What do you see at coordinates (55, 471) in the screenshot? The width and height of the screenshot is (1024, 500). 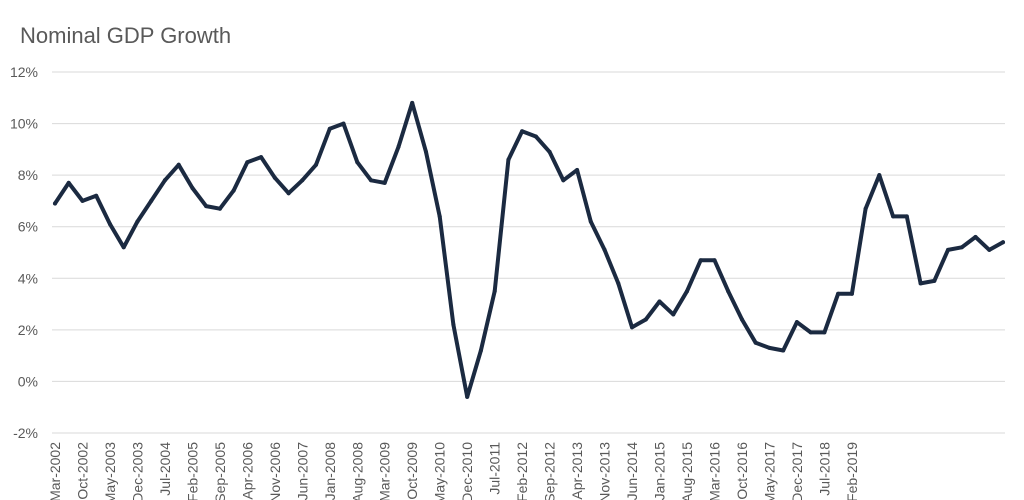 I see `x-tick-label: Mar-2002` at bounding box center [55, 471].